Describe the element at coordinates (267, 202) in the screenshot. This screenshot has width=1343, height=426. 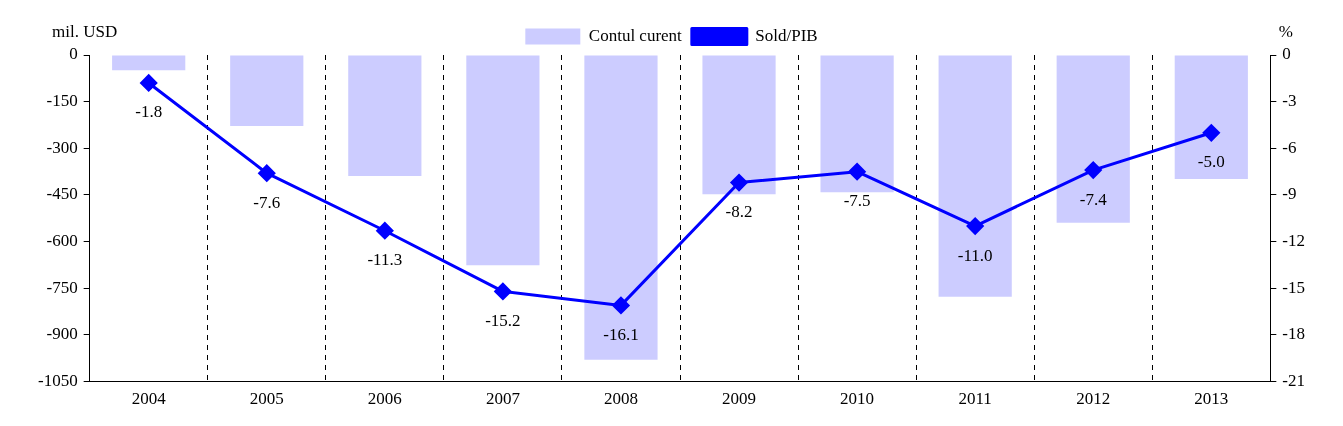
I see `data-label: -7.6` at that location.